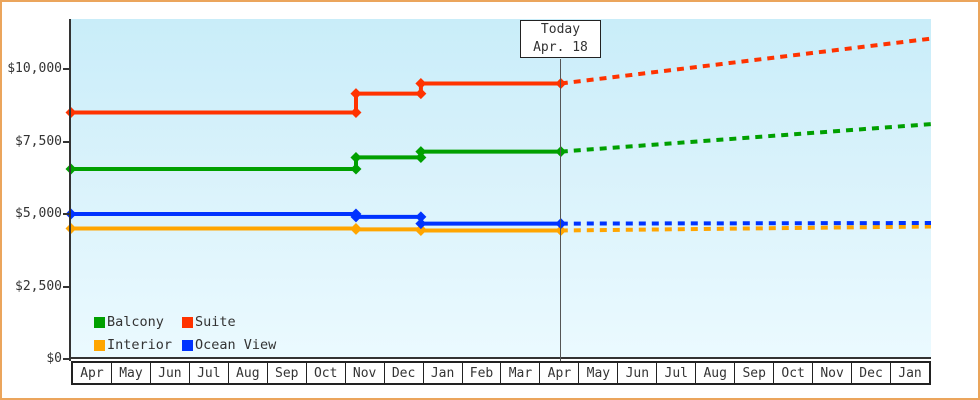  What do you see at coordinates (34, 68) in the screenshot?
I see `y-tick-label: $10,000` at bounding box center [34, 68].